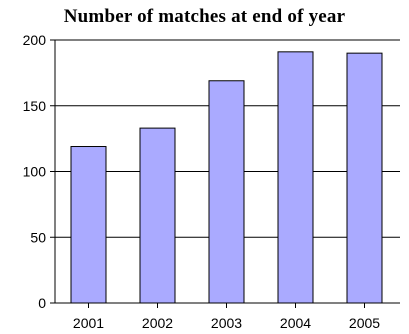  I want to click on x-tick-label-2002: 2002, so click(157, 323).